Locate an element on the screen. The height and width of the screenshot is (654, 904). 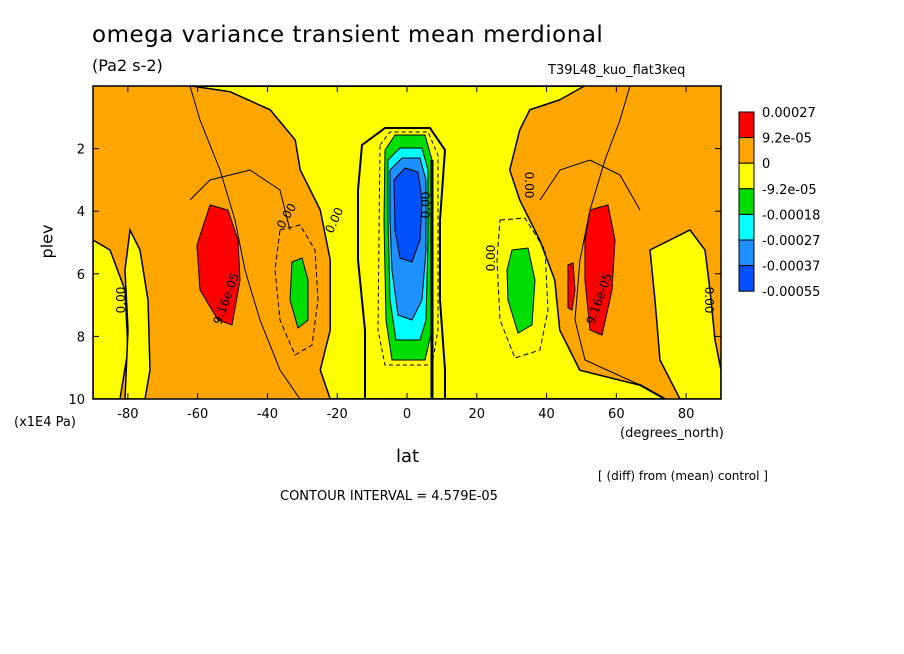
legend-label: 0.00027 is located at coordinates (789, 113).